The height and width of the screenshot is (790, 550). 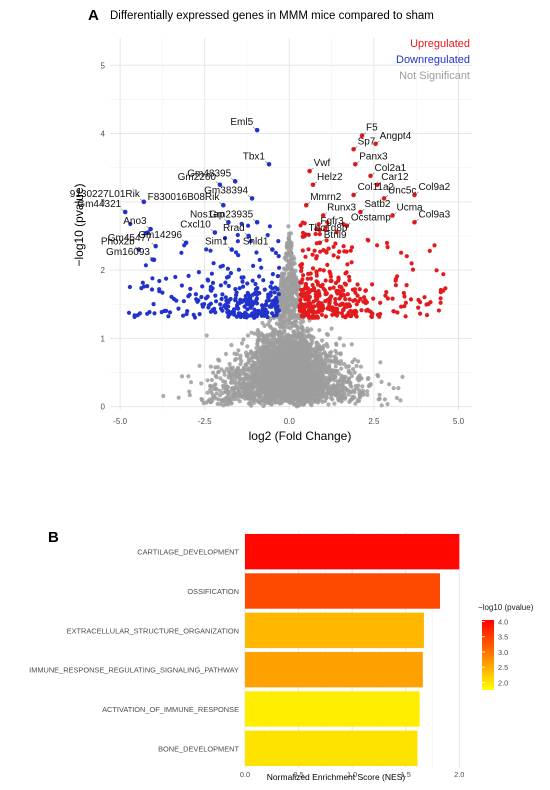 What do you see at coordinates (367, 141) in the screenshot?
I see `gene-label: Sp7` at bounding box center [367, 141].